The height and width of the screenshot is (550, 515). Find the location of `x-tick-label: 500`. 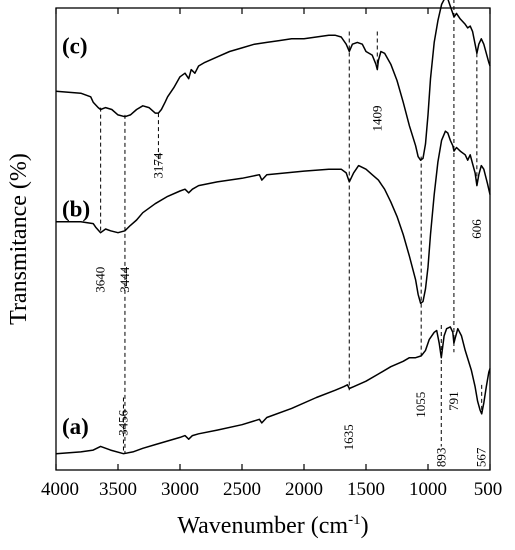

x-tick-label: 500 is located at coordinates (488, 489).